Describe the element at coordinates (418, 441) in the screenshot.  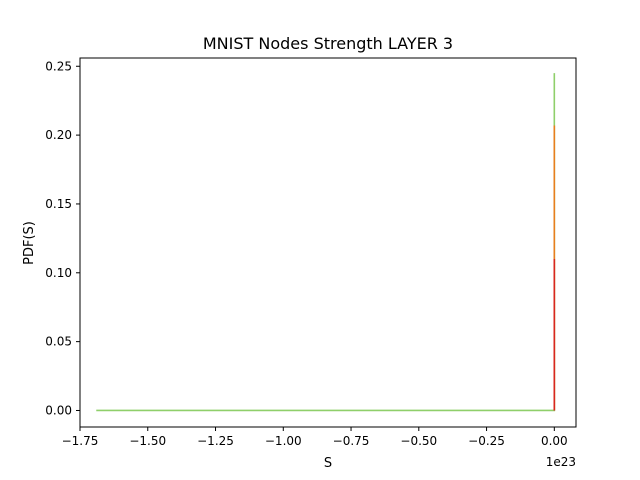
I see `x-tick-label: −0.50` at that location.